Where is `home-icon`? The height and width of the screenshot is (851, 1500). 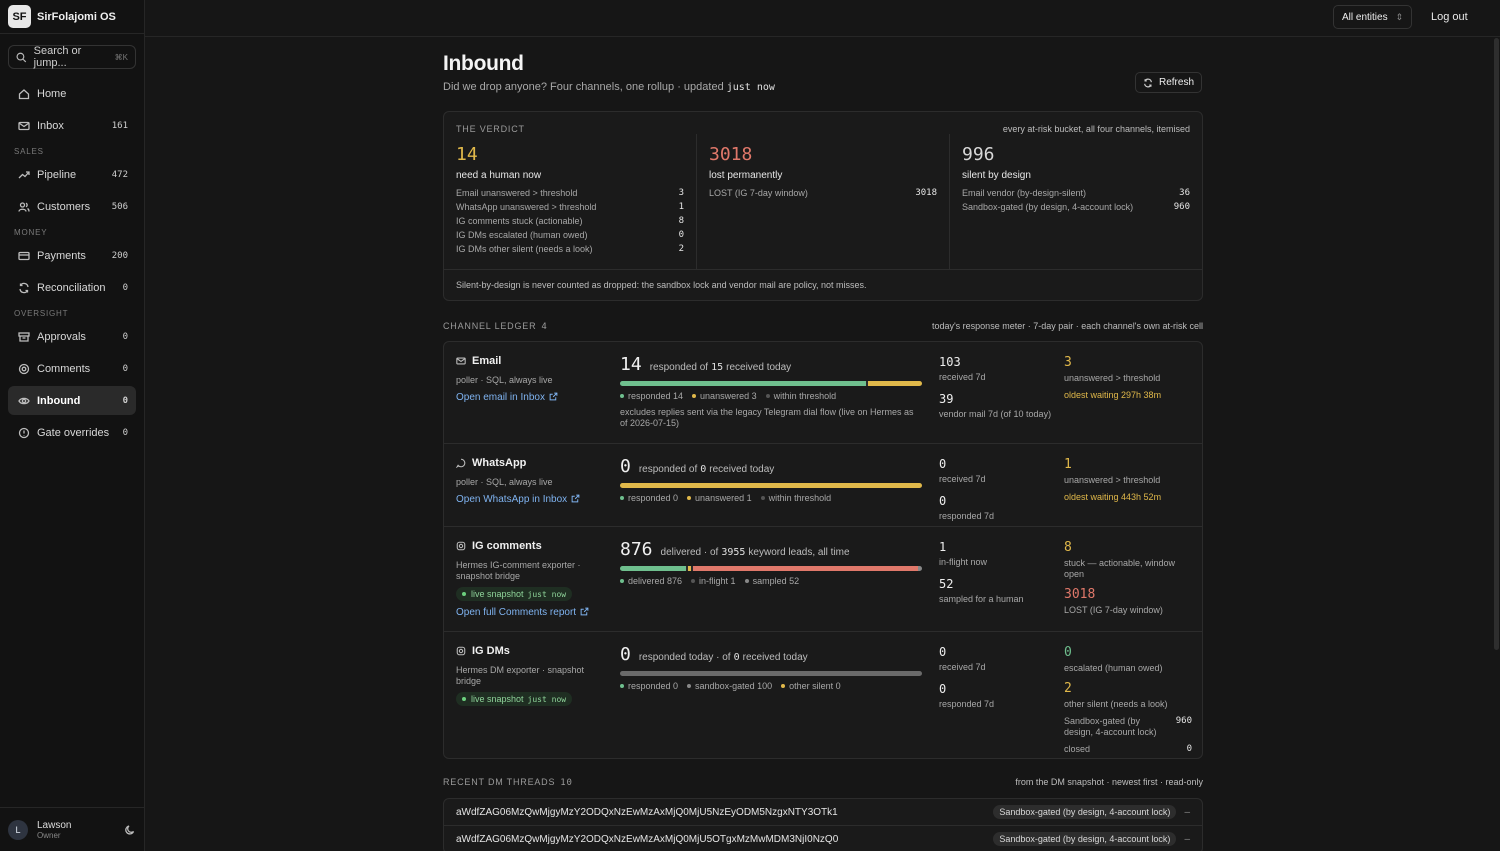
home-icon is located at coordinates (24, 93).